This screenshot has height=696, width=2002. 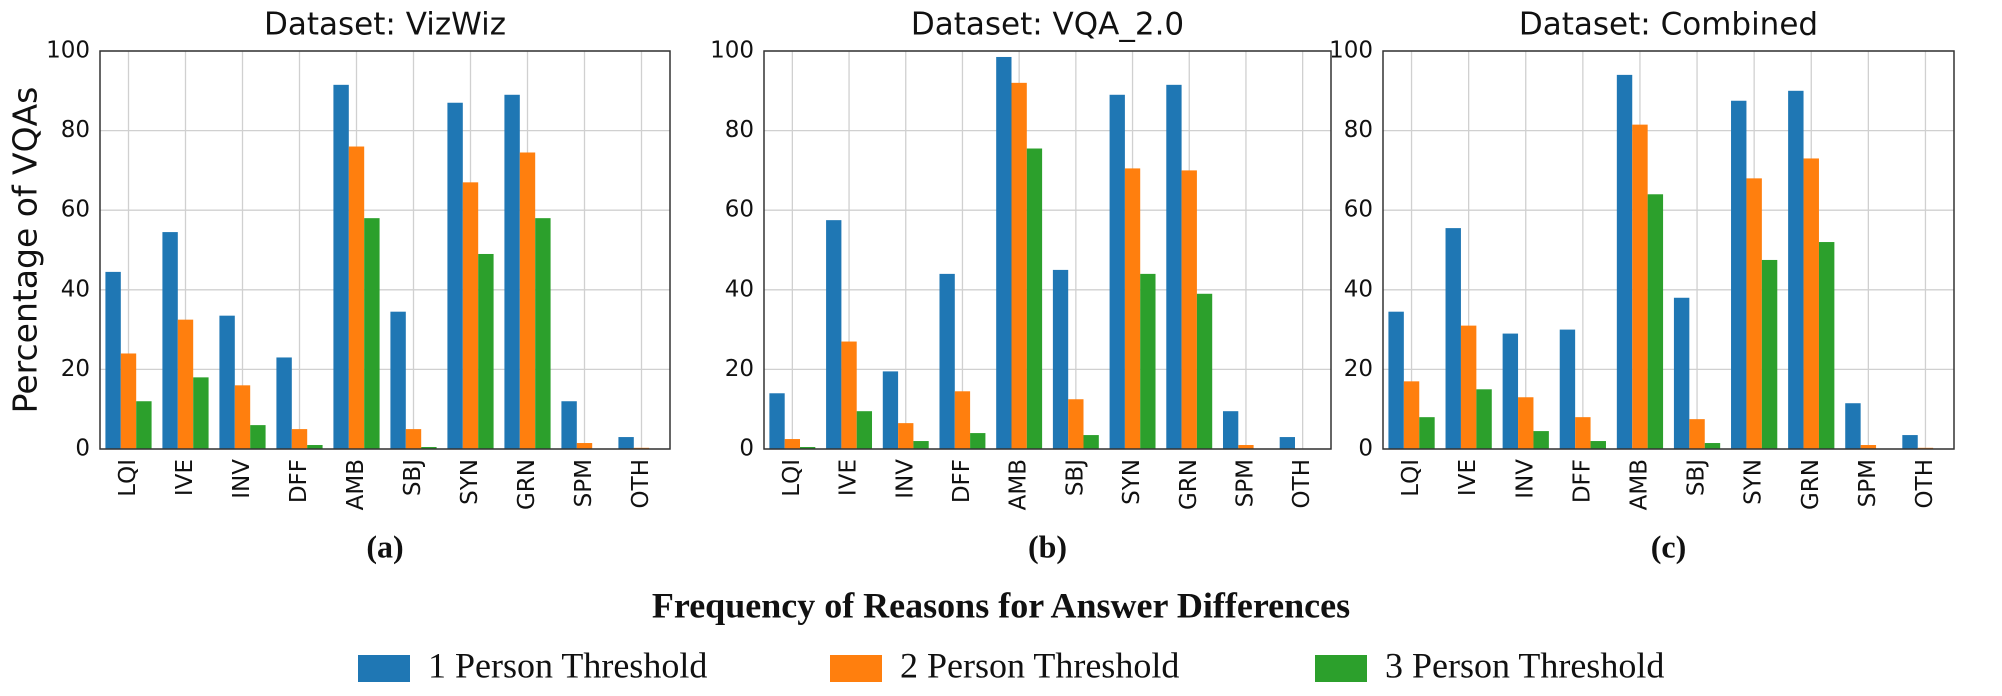 I want to click on chart-title: Dataset: Combined, so click(x=1668, y=25).